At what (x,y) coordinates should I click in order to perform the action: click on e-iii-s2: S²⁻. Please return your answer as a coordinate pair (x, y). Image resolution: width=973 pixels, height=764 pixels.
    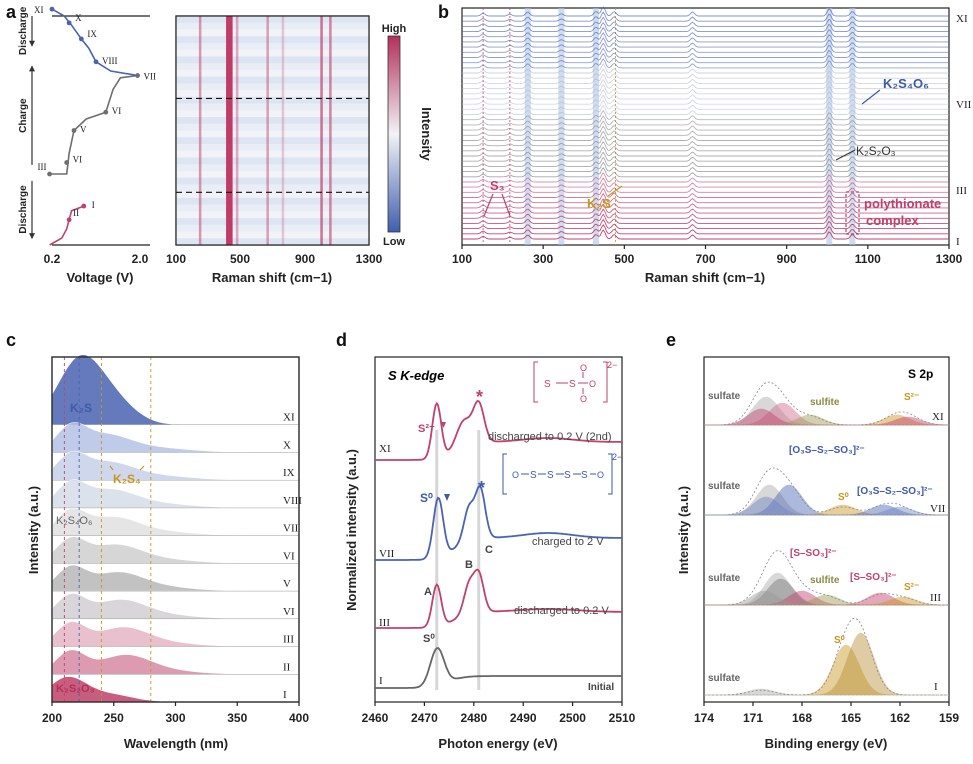
    Looking at the image, I should click on (911, 587).